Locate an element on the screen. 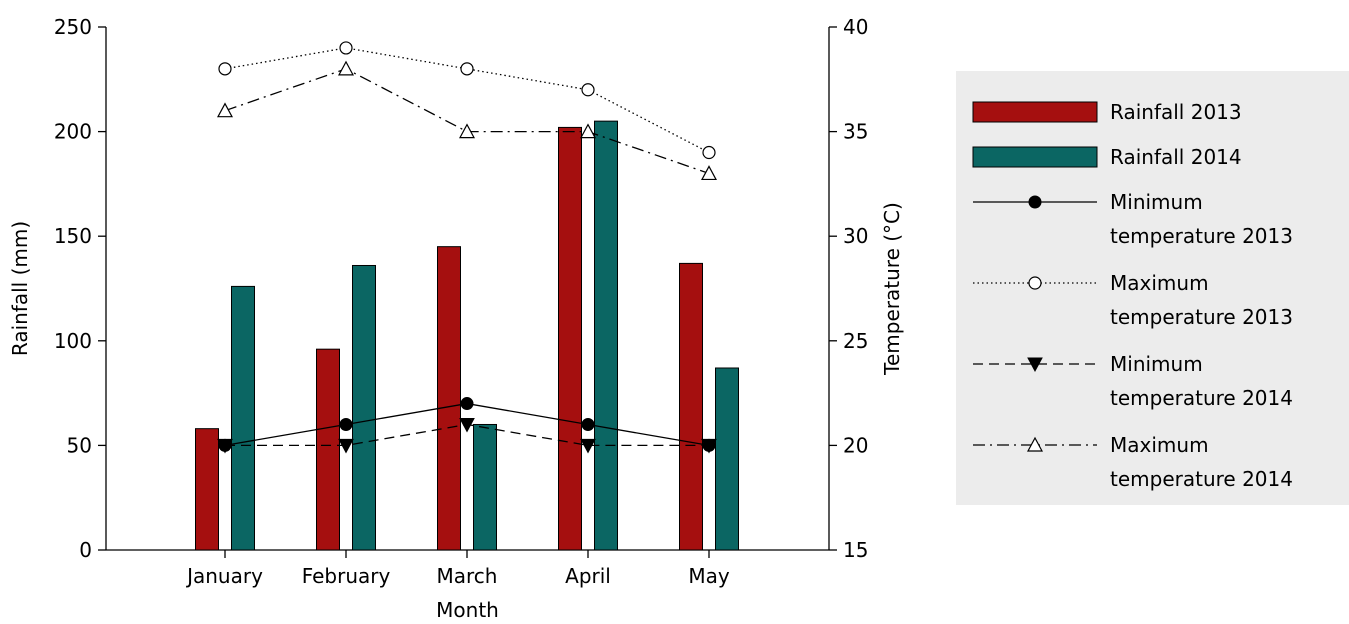 Image resolution: width=1349 pixels, height=624 pixels. left-tick-label: 0 is located at coordinates (85, 550).